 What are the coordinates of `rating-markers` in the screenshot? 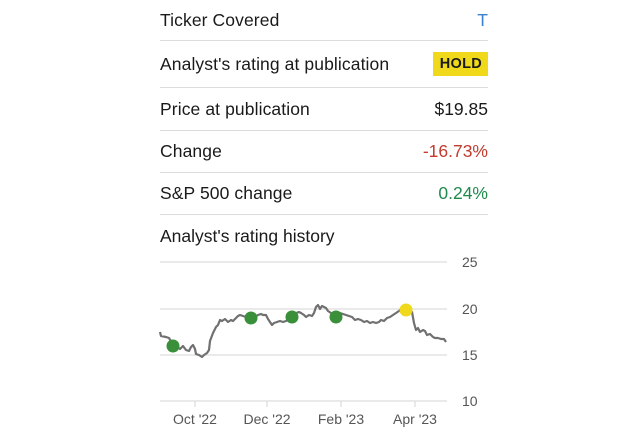 It's located at (289, 328).